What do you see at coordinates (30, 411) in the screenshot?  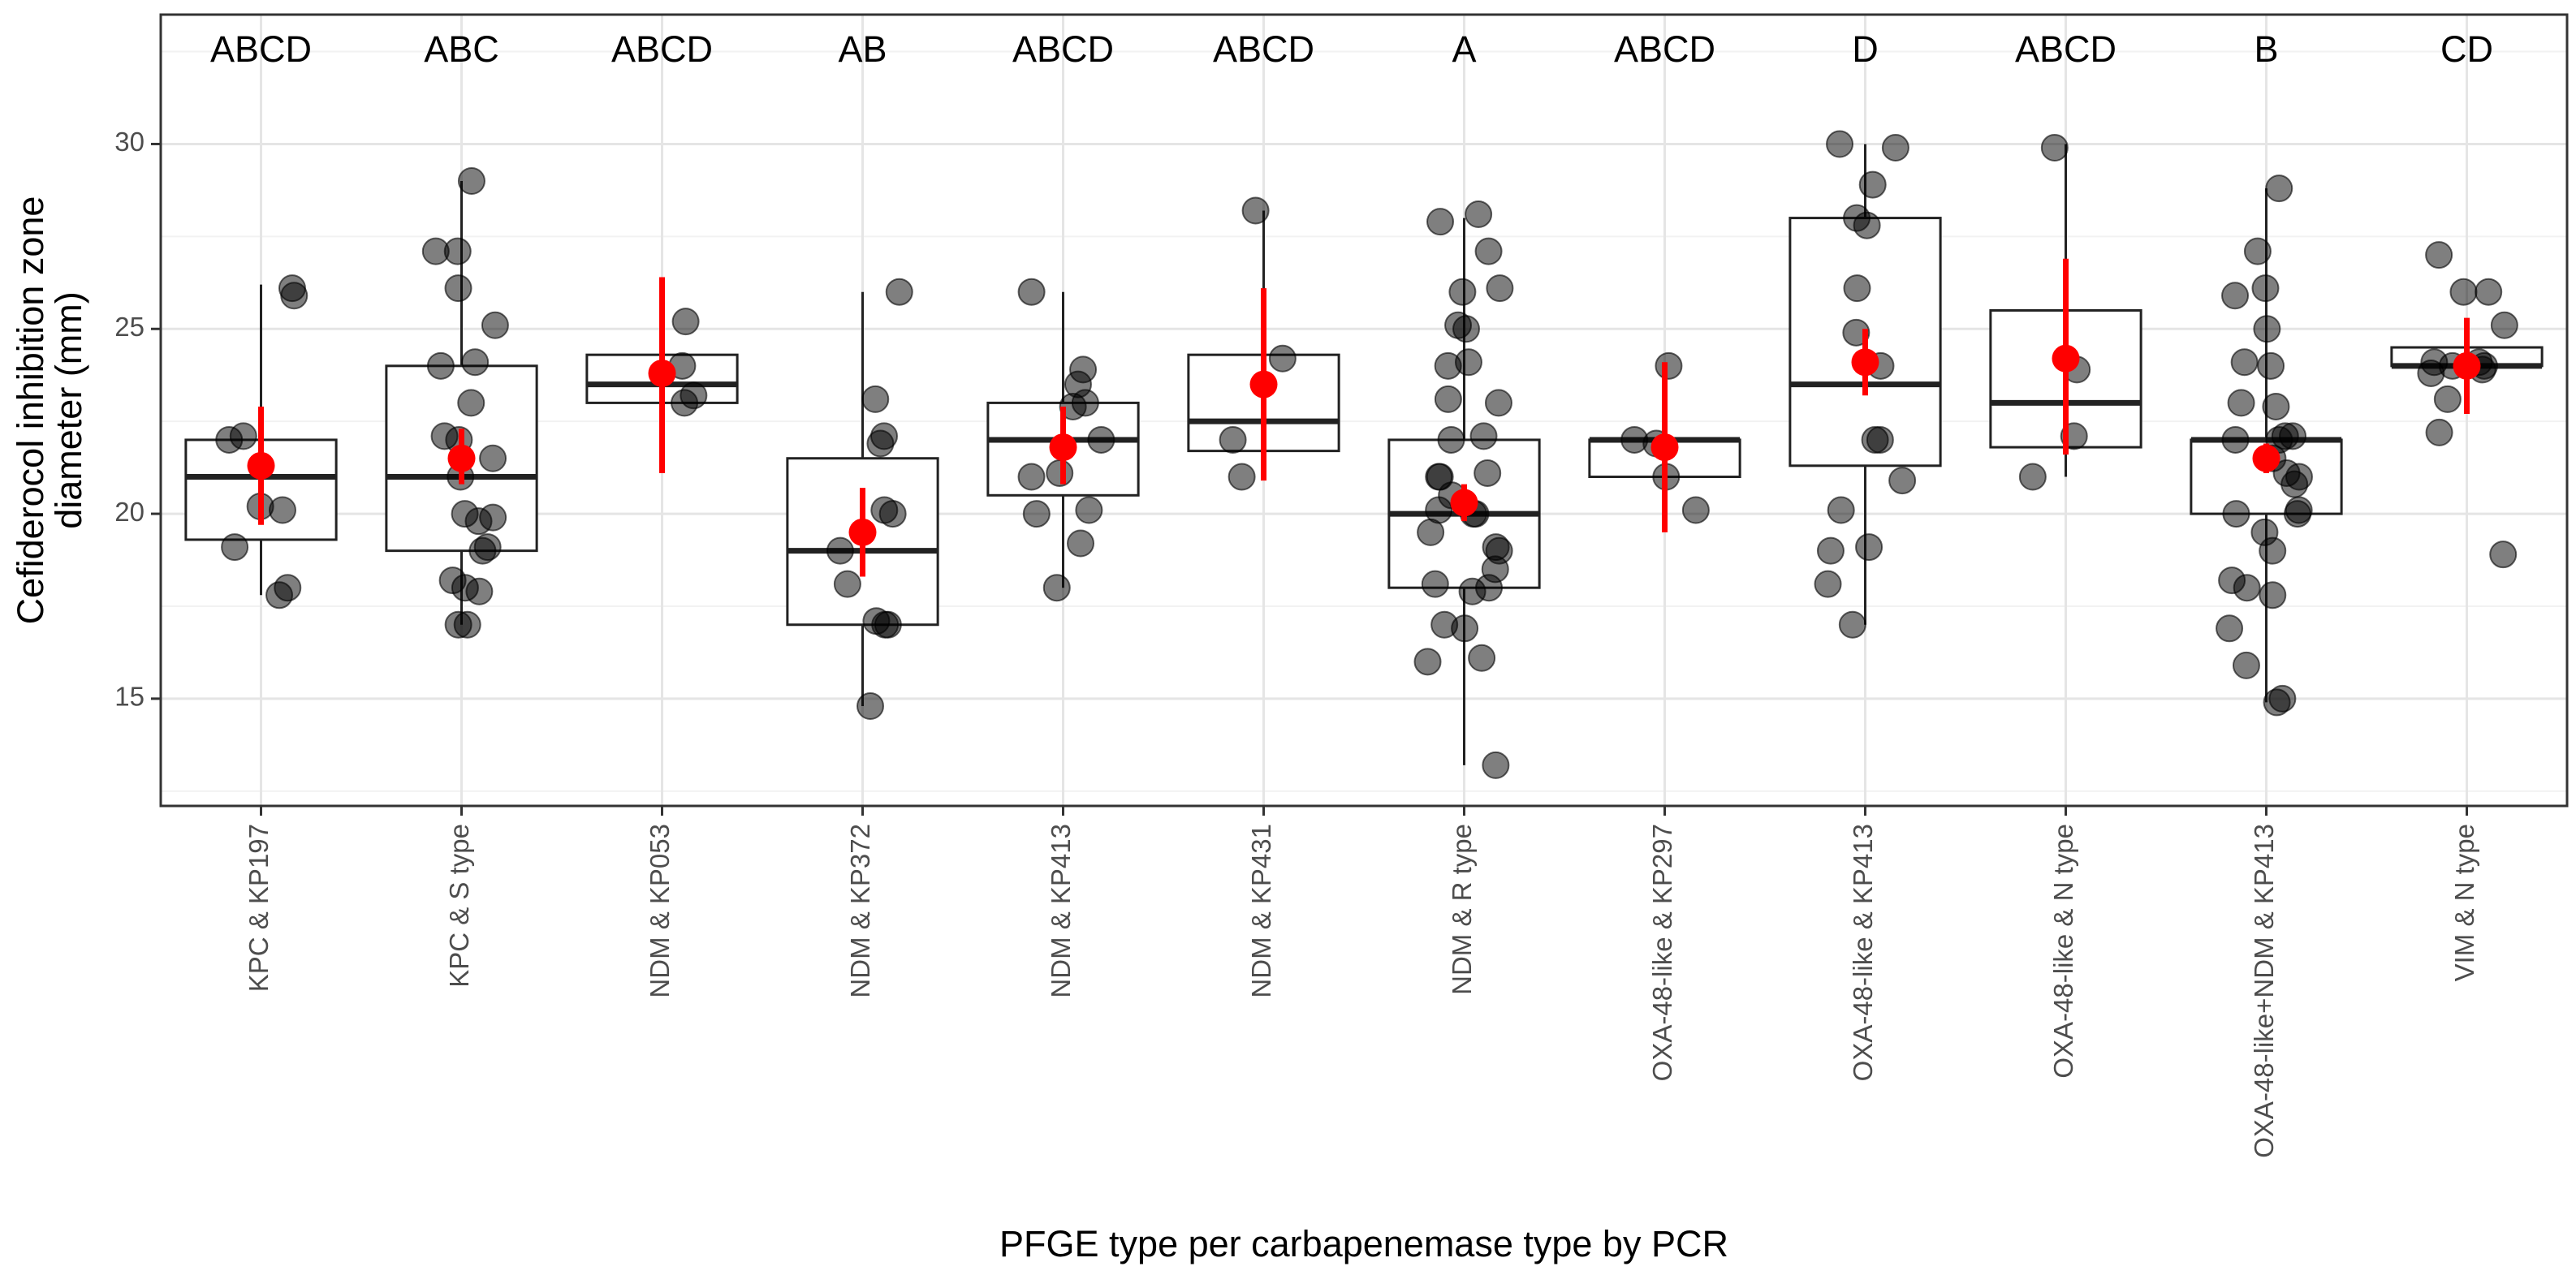 I see `y-axis-title-line-1: Cefiderocol inhibition zone` at bounding box center [30, 411].